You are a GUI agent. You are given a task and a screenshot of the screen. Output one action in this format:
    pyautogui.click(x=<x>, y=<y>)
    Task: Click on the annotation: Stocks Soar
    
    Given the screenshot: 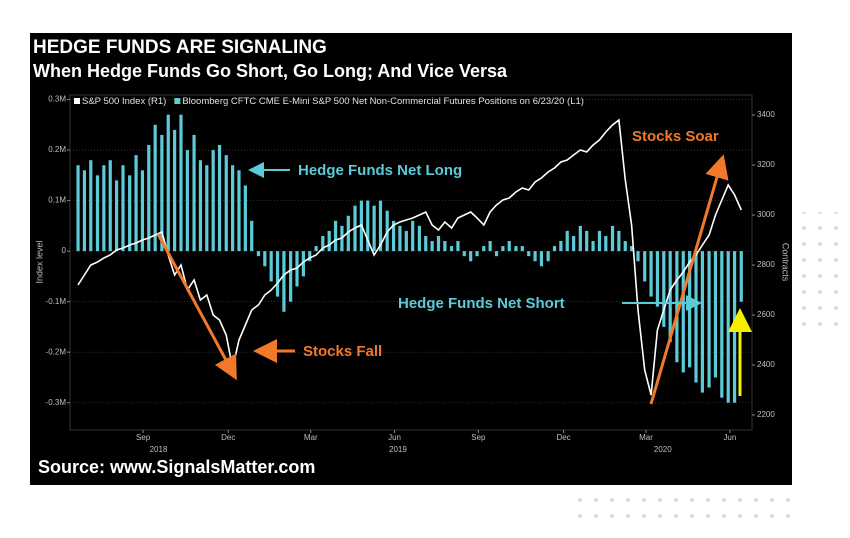 What is the action you would take?
    pyautogui.click(x=675, y=136)
    